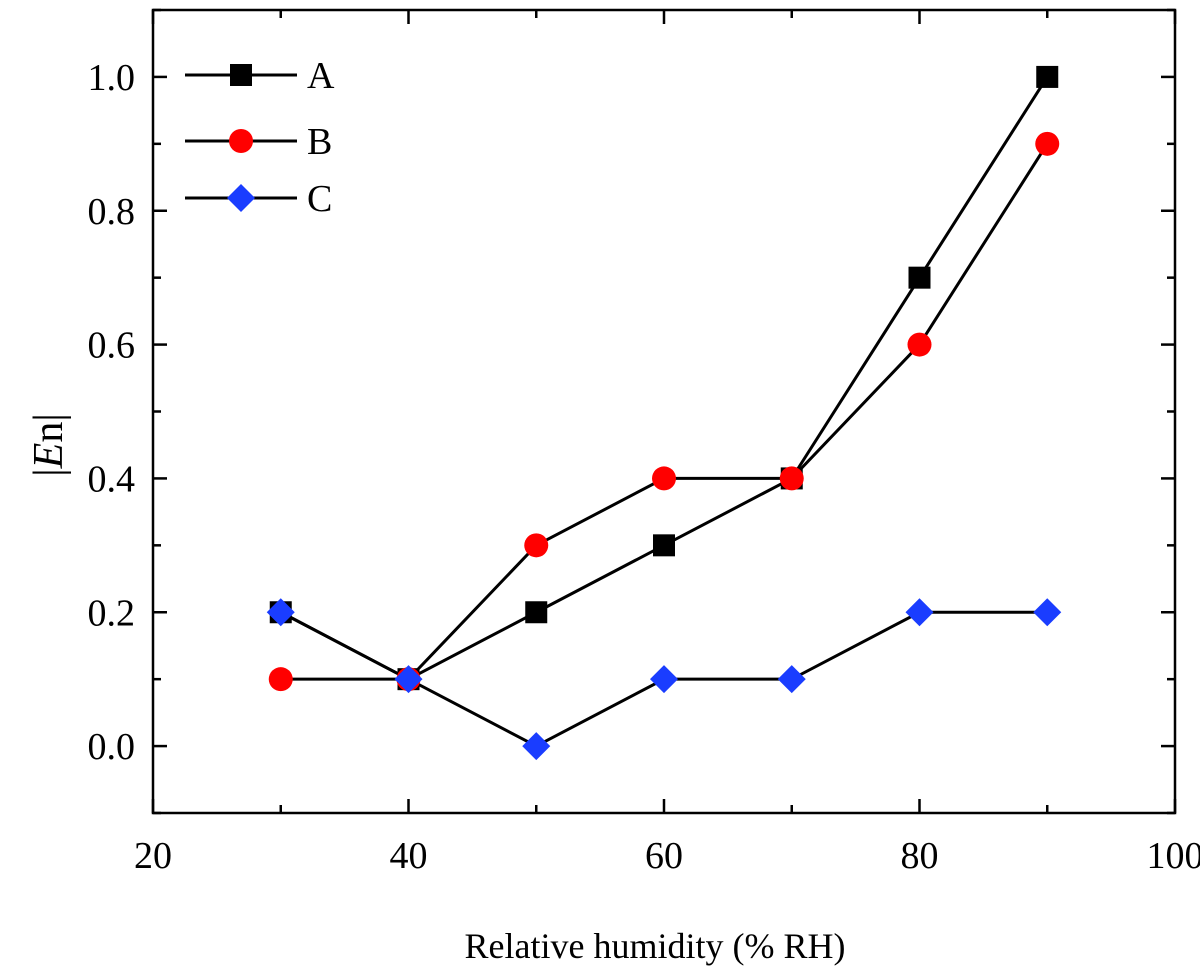 The height and width of the screenshot is (971, 1200). What do you see at coordinates (920, 856) in the screenshot?
I see `x-tick-label: 80` at bounding box center [920, 856].